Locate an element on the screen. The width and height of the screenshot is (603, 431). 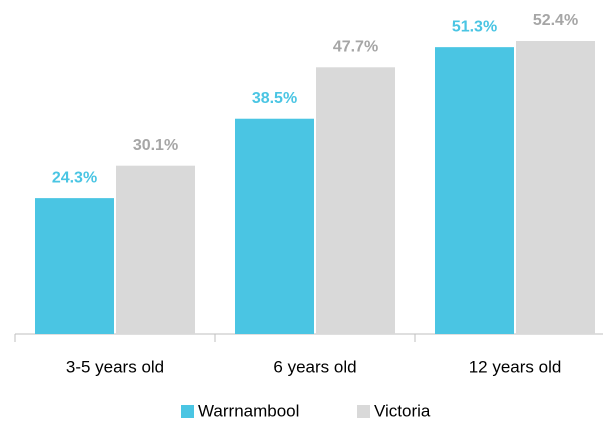
legend-label: Warrnambool is located at coordinates (248, 410).